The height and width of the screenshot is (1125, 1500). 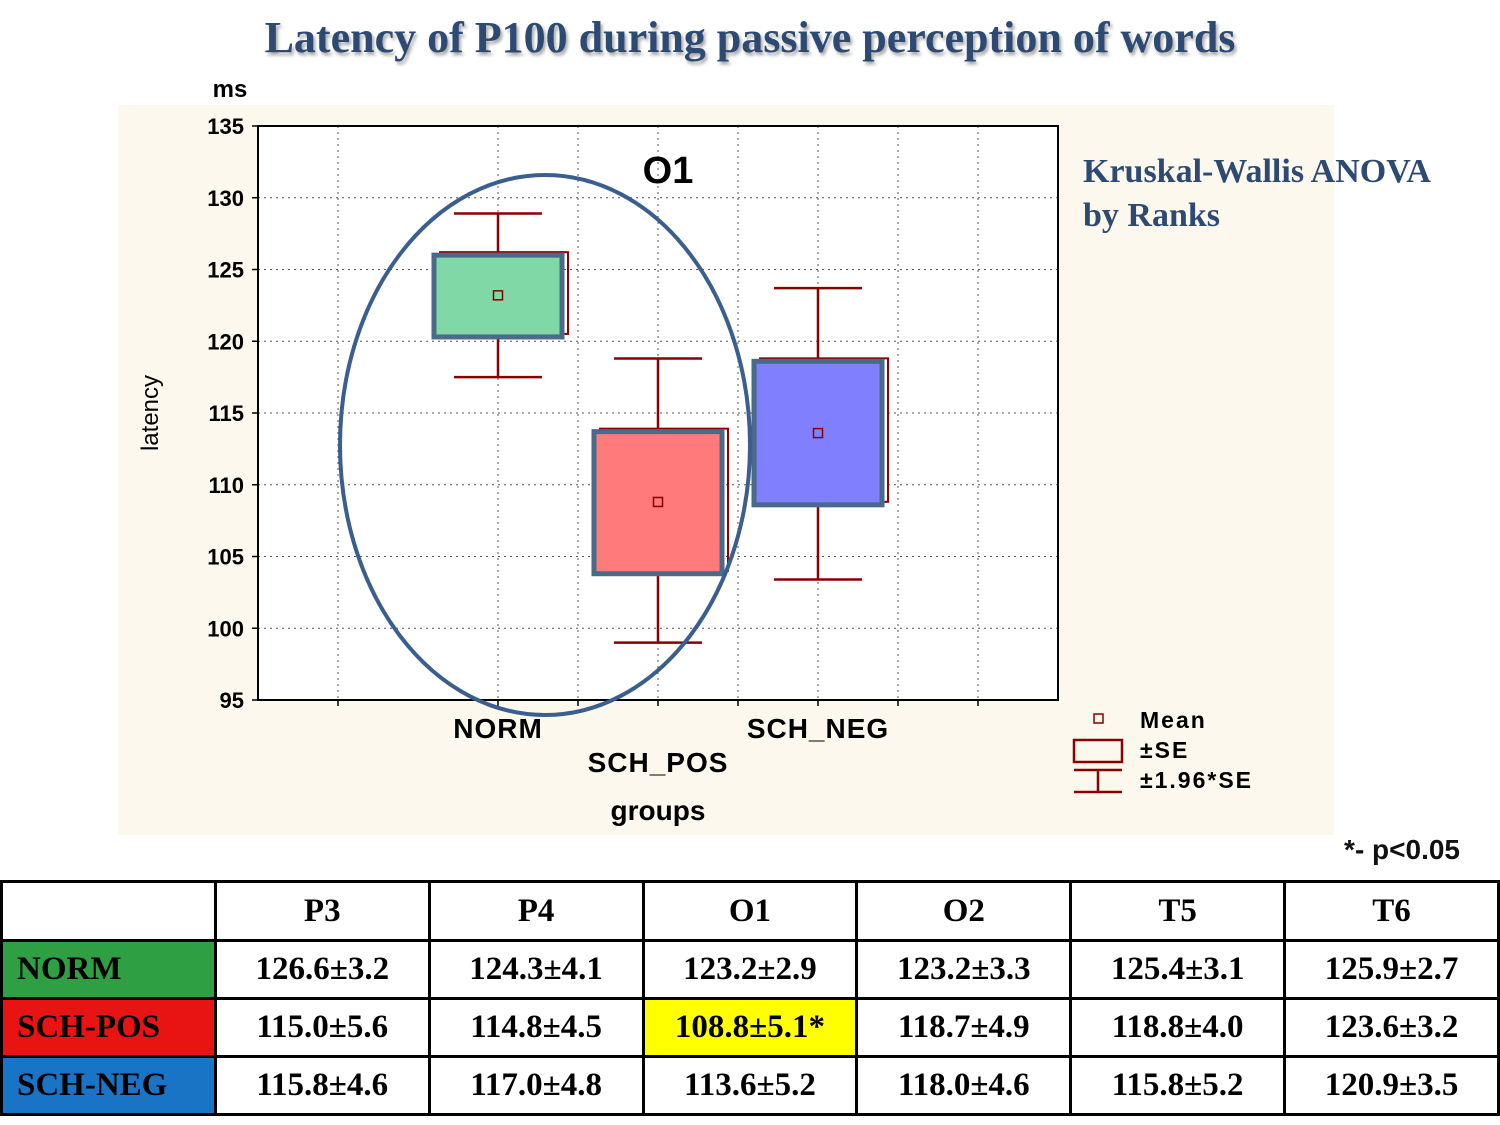 What do you see at coordinates (964, 1027) in the screenshot?
I see `table-cell: 118.7±4.9` at bounding box center [964, 1027].